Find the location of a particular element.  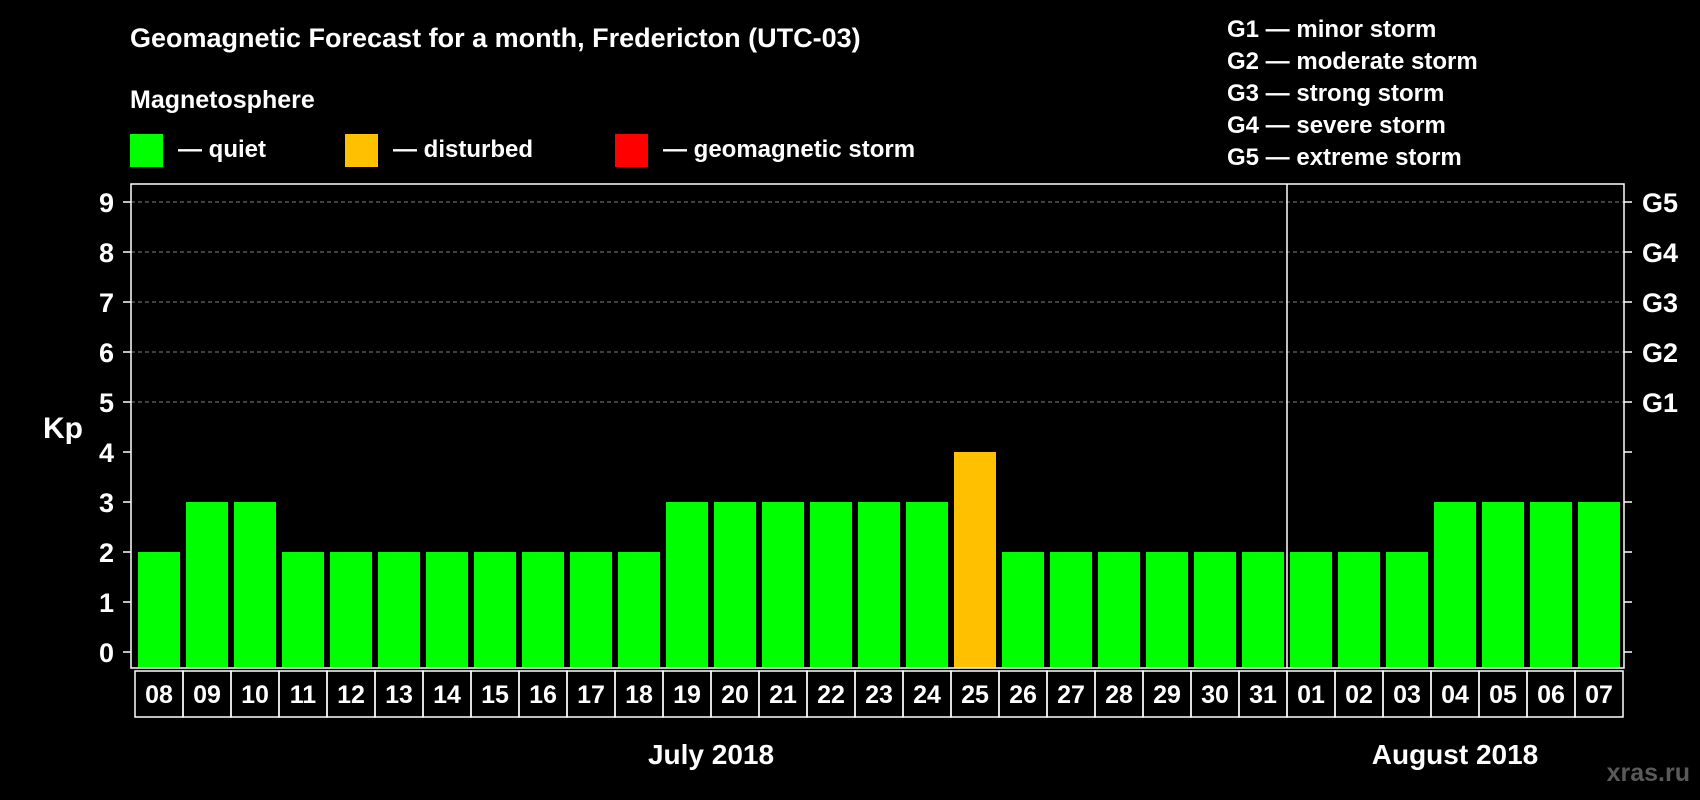

right-label-g3: G3 is located at coordinates (1660, 303).